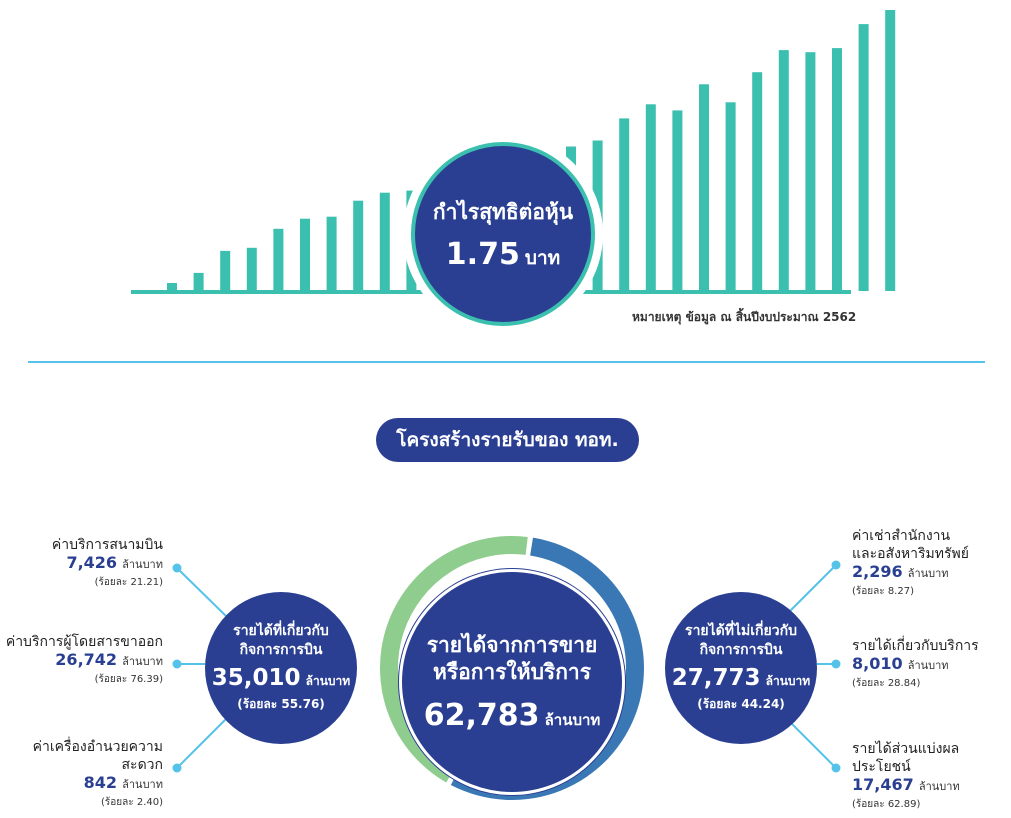 The image size is (1011, 818). I want to click on nonaero-value-group: 27,773 ล้านบาท, so click(741, 678).